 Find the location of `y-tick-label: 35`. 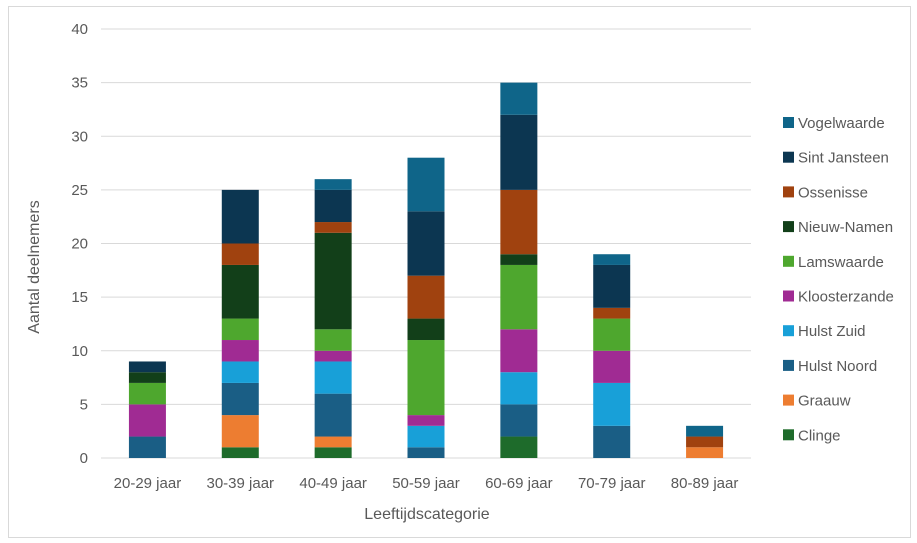

y-tick-label: 35 is located at coordinates (79, 83).